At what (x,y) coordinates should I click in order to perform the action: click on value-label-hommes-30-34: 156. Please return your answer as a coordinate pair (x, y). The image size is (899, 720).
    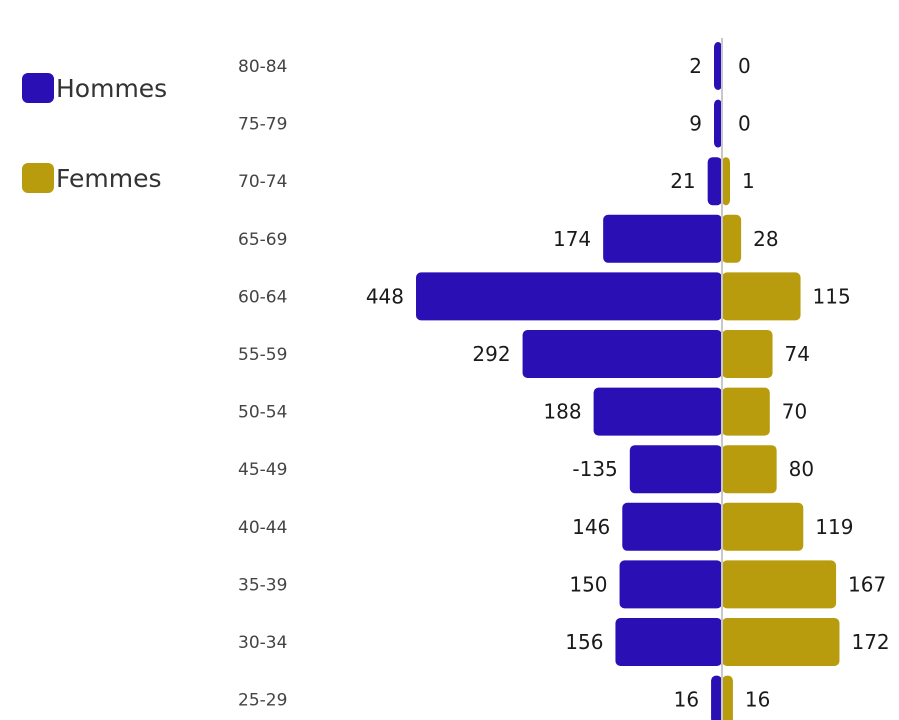
    Looking at the image, I should click on (584, 642).